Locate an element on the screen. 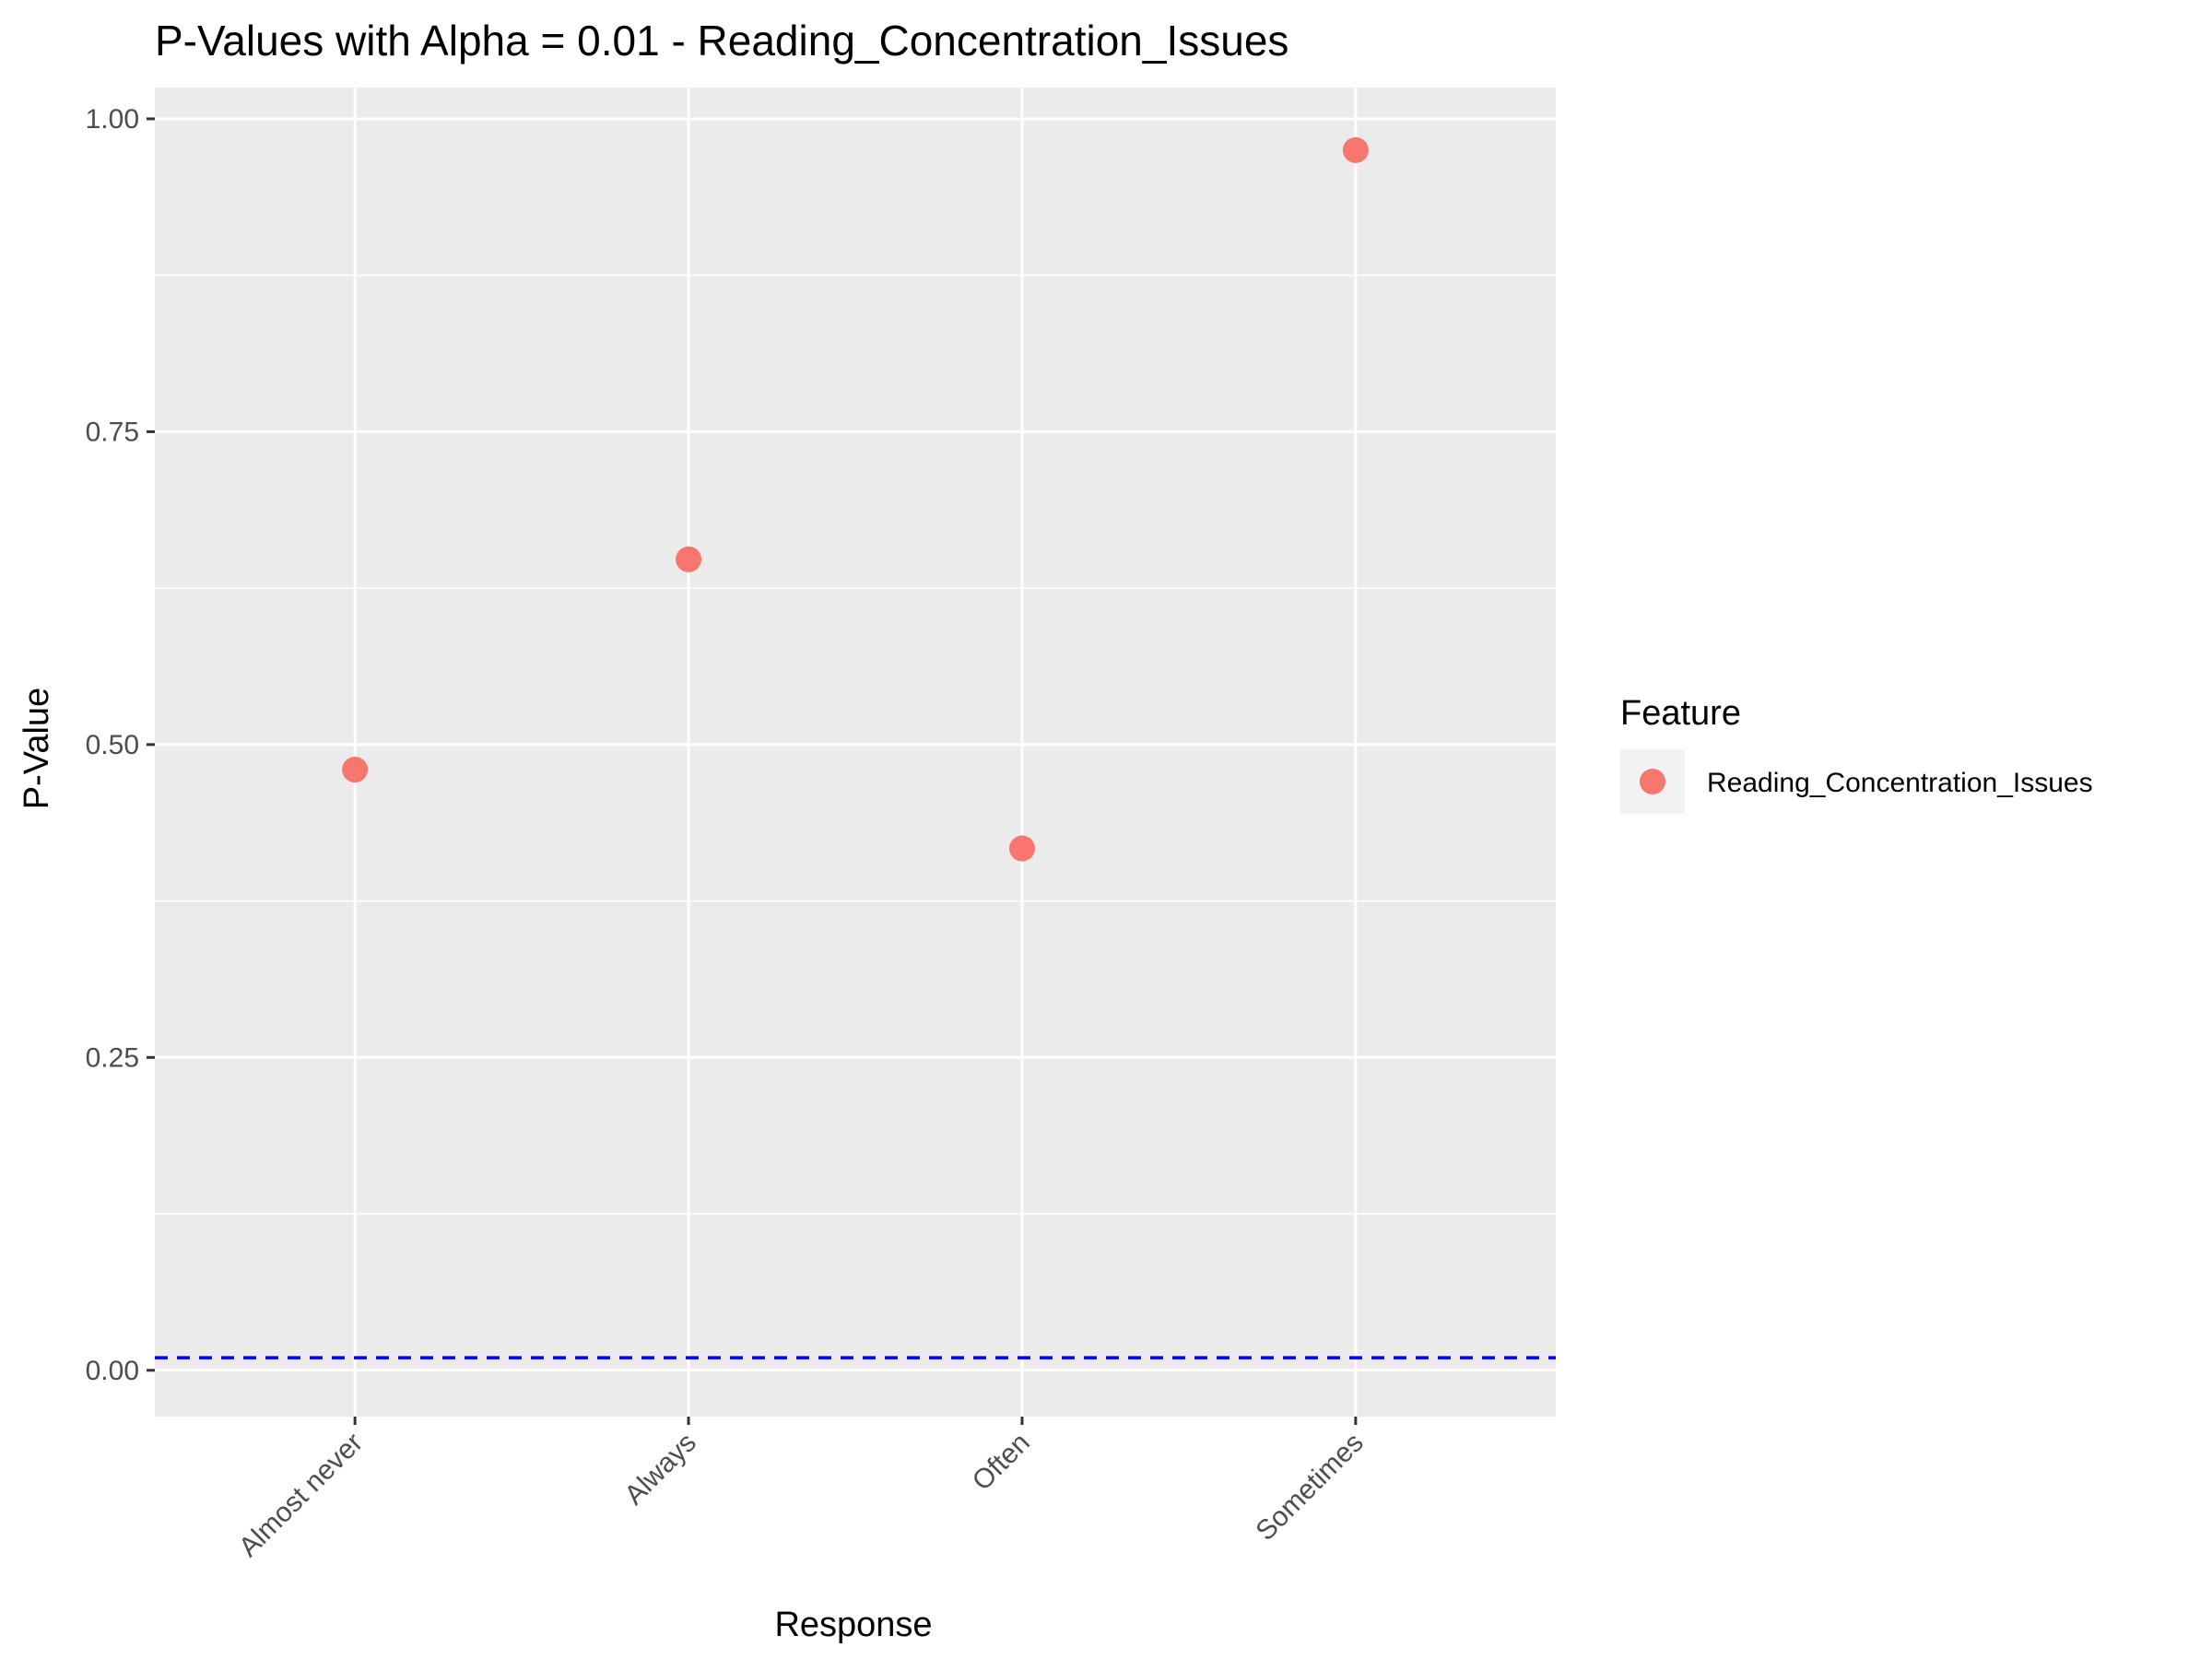 This screenshot has width=2212, height=1659. x-axis-title: Response is located at coordinates (853, 1625).